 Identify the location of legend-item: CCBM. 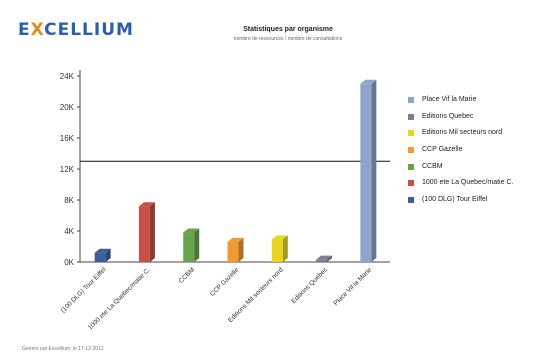
(472, 167).